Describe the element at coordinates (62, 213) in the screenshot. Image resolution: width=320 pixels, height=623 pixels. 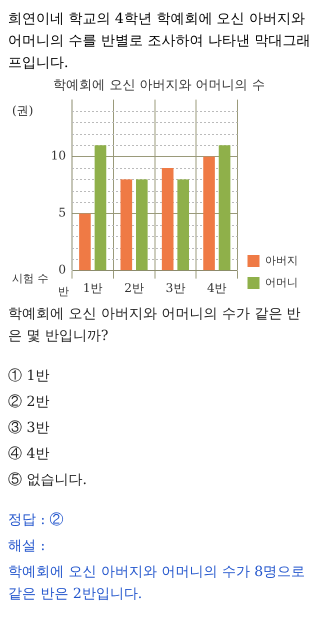
I see `y-tick-label: 5` at that location.